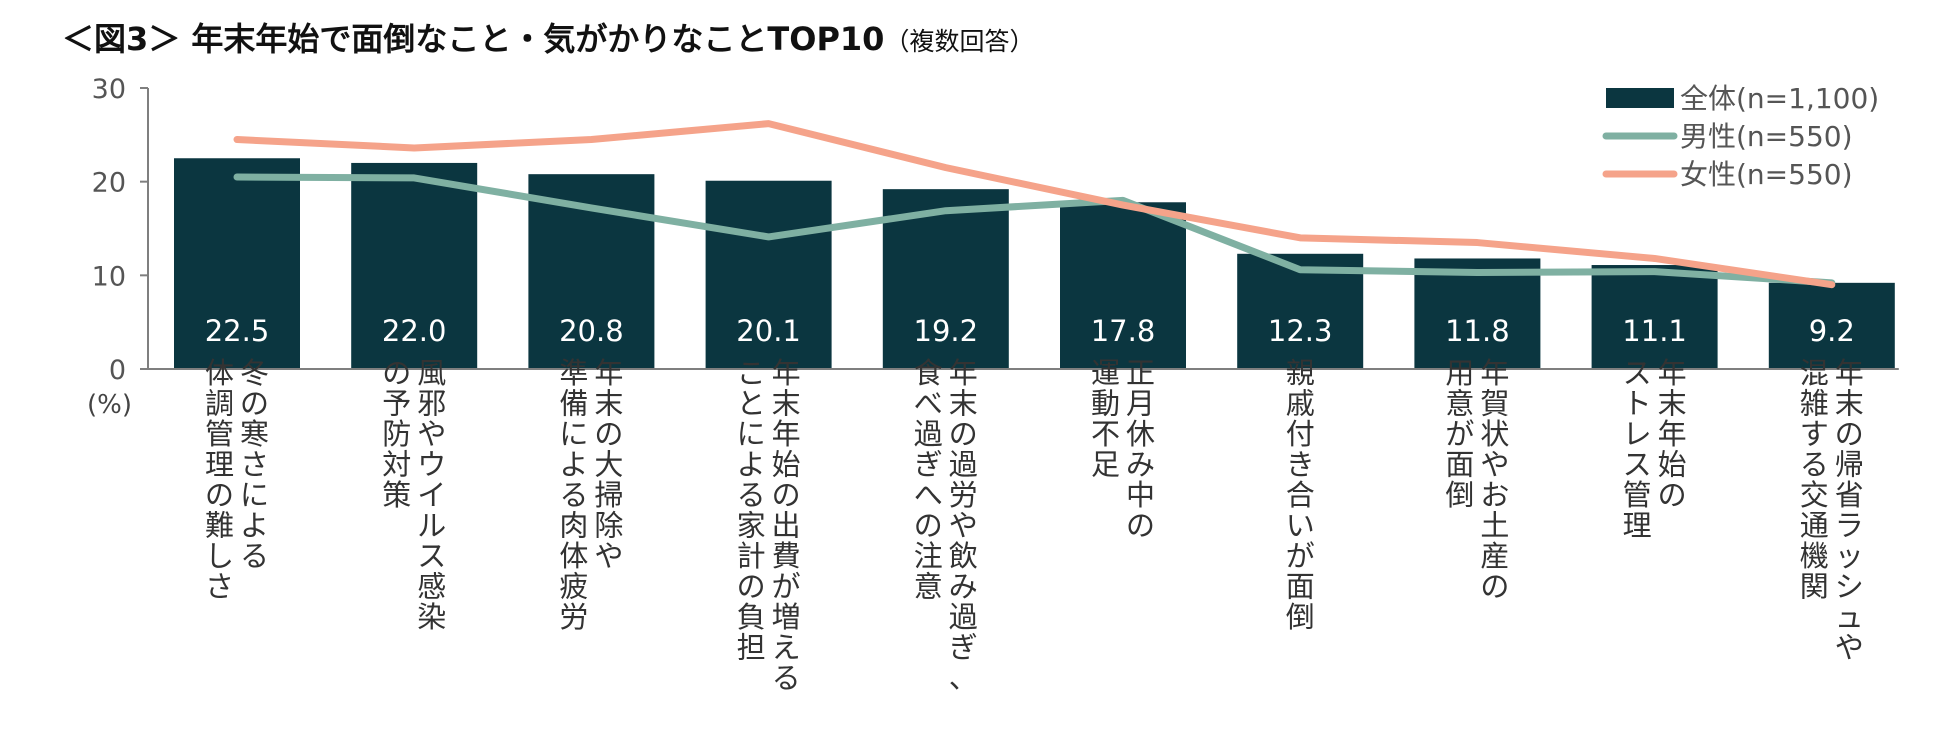  I want to click on category-label-column: ことによる家計の負担, so click(751, 510).